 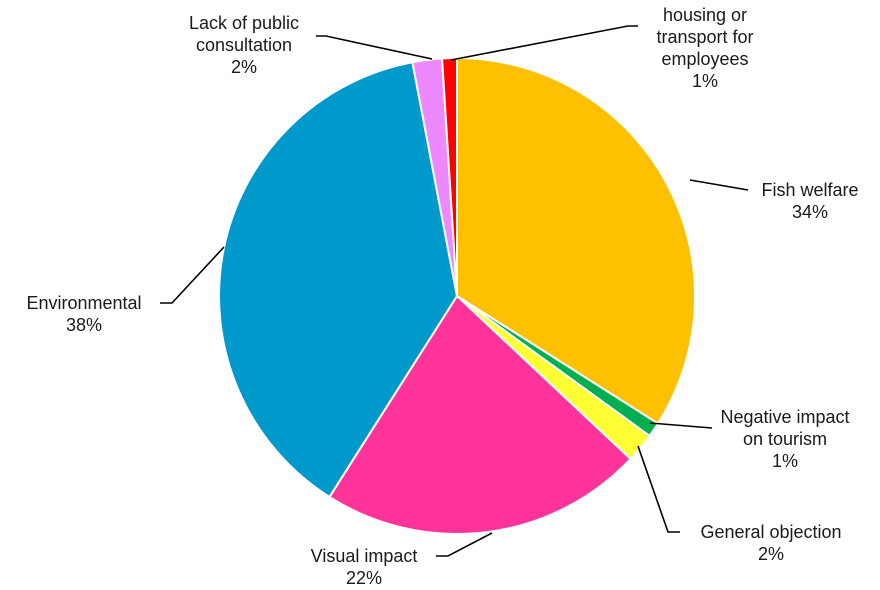 I want to click on leader-line-environmental, so click(x=192, y=275).